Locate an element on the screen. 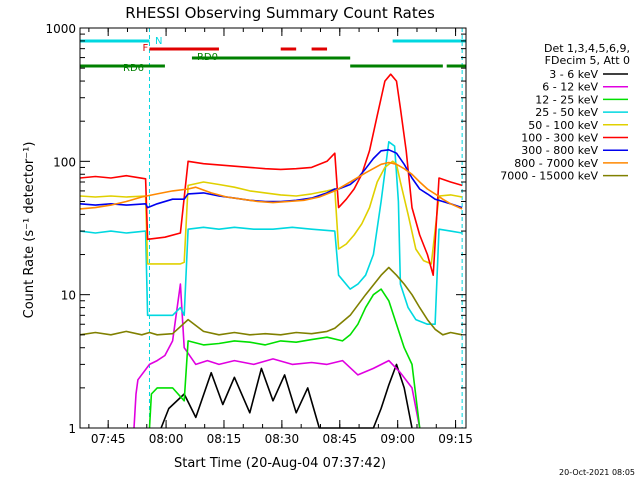  y-tick-label-1: 10 is located at coordinates (68, 296).